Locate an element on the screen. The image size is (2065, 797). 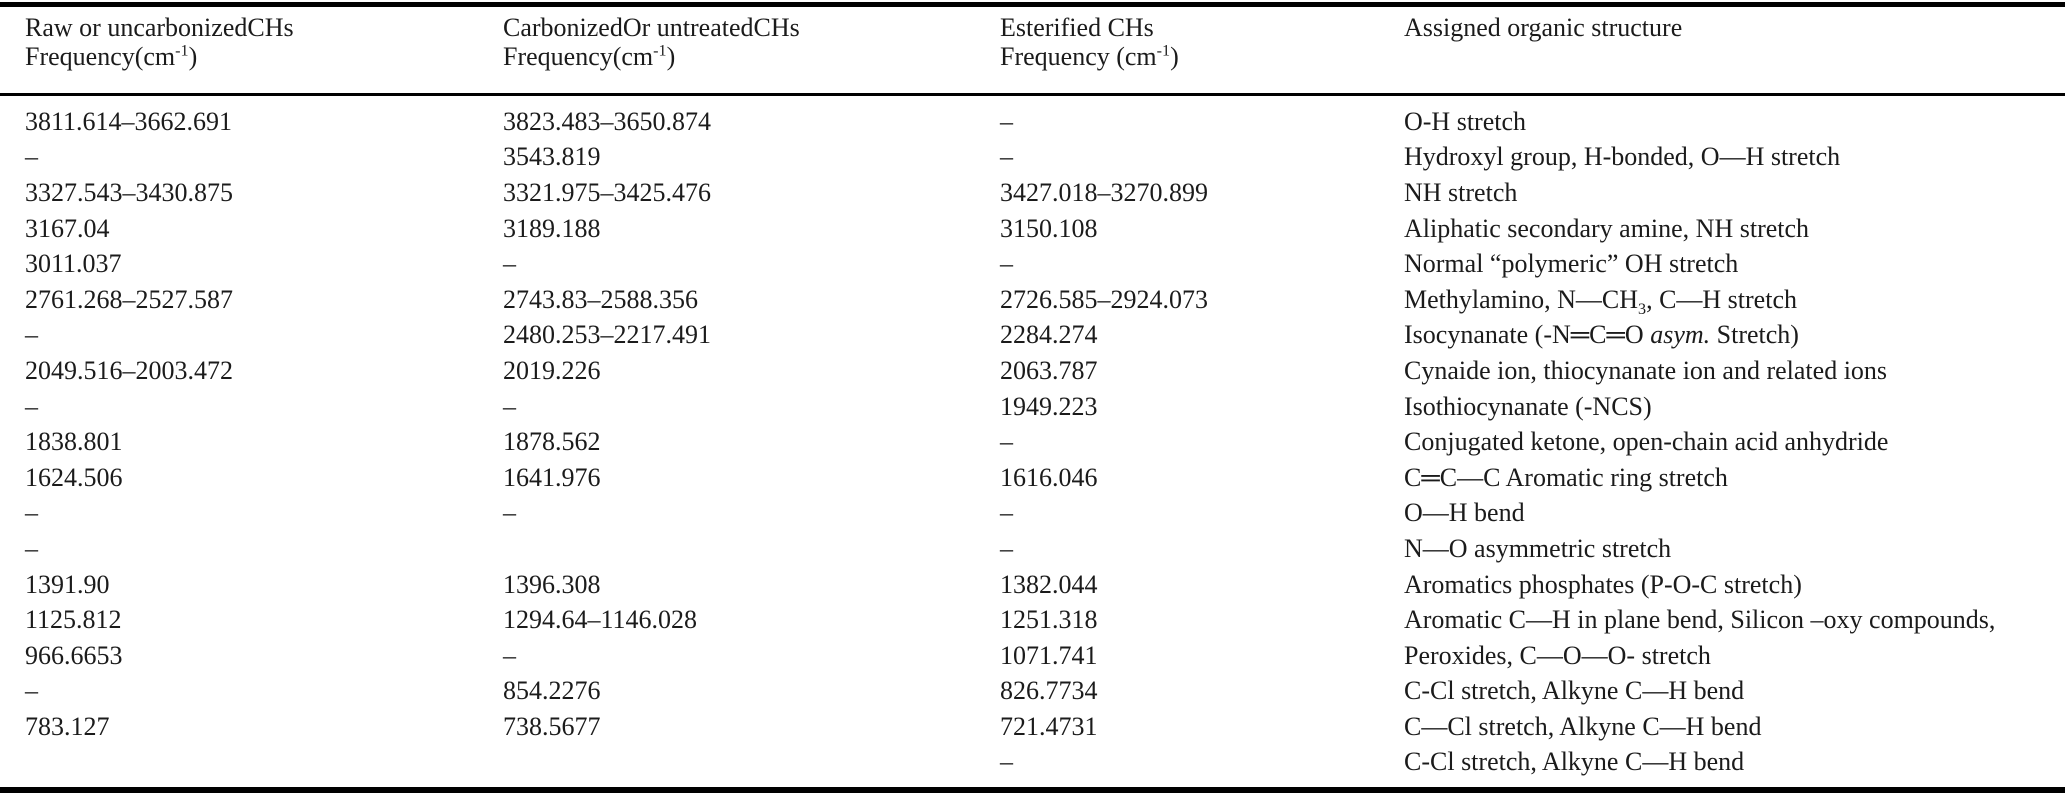
frequency-cell-col3: 1071.741 is located at coordinates (1049, 655).